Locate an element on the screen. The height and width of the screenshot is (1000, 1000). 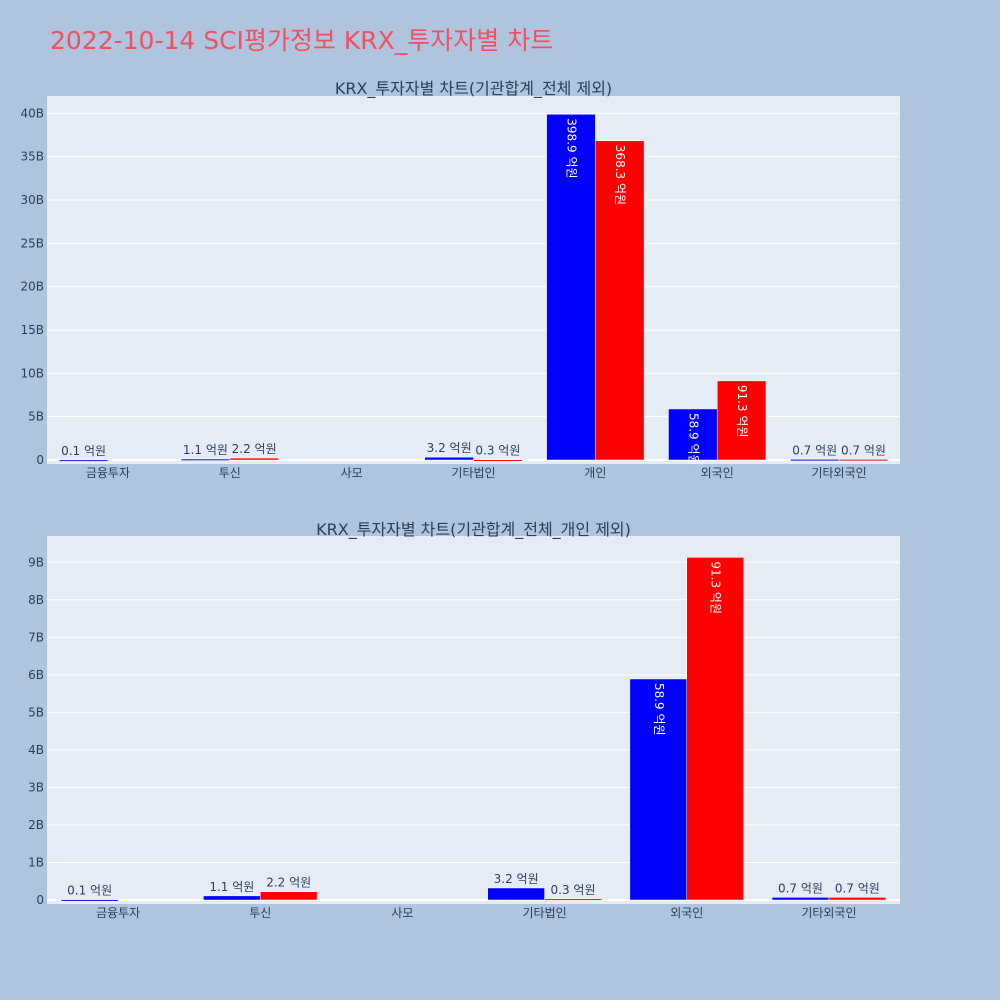
y-tick-label: 8B is located at coordinates (36, 600).